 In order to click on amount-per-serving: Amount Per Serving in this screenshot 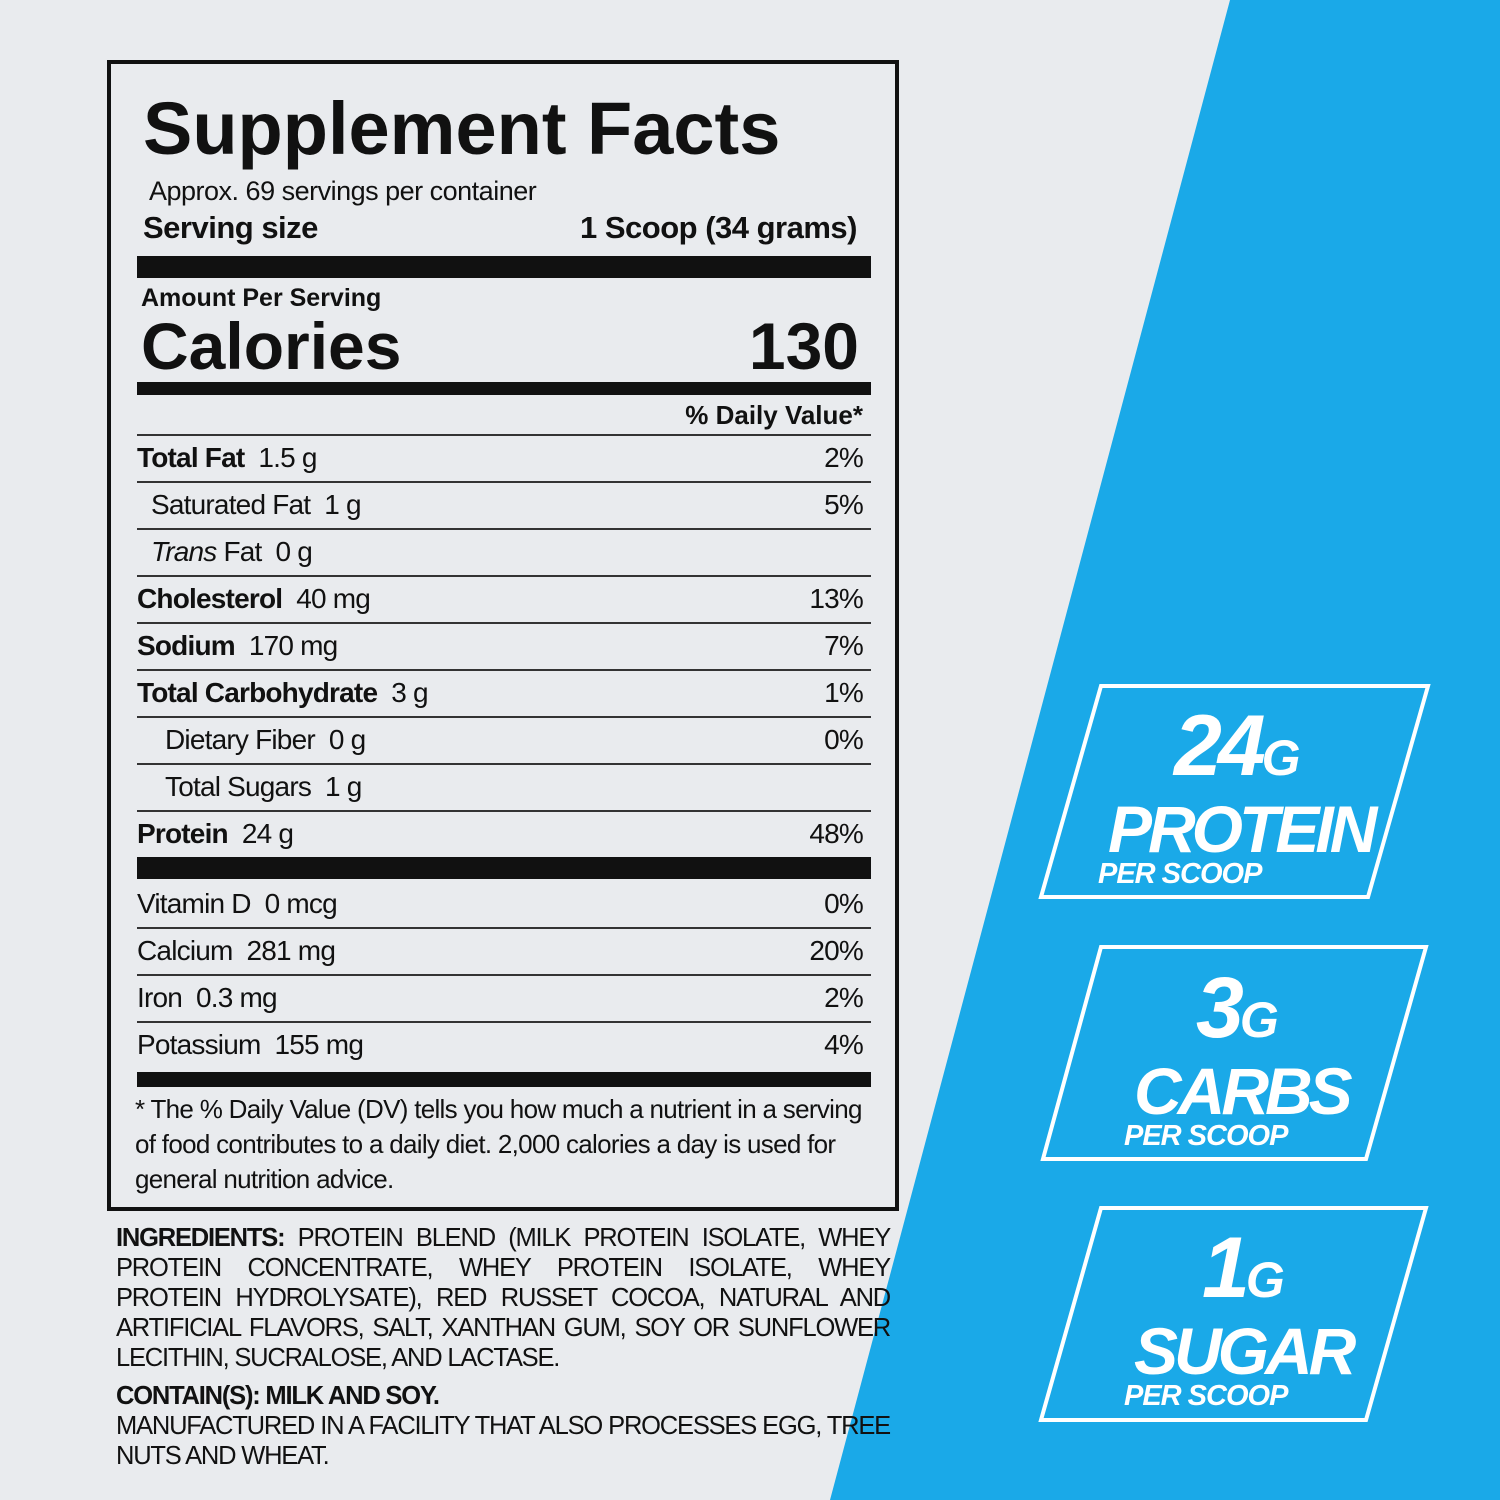, I will do `click(261, 298)`.